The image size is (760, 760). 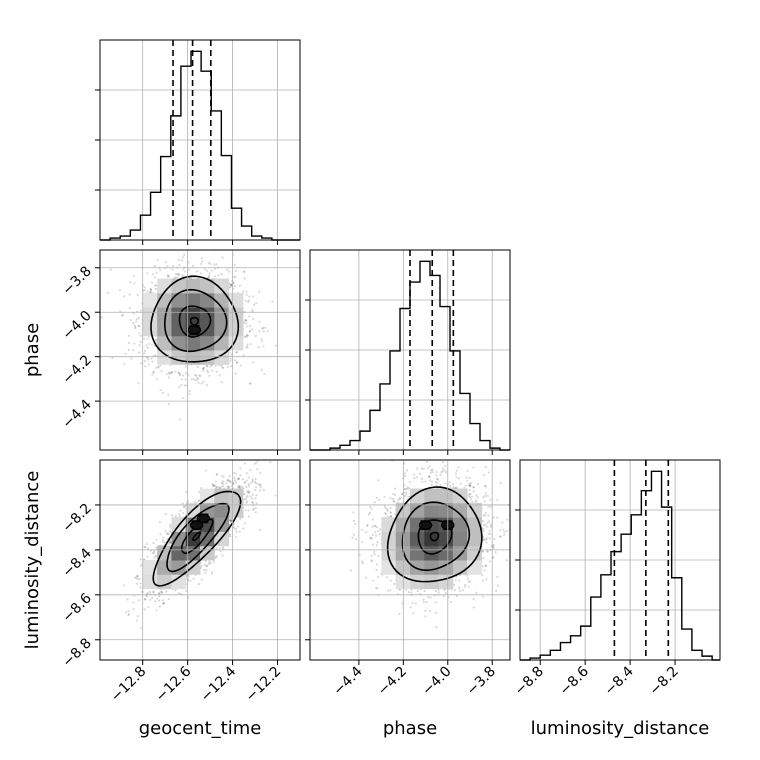 I want to click on y-tick-label: −4.4, so click(x=76, y=414).